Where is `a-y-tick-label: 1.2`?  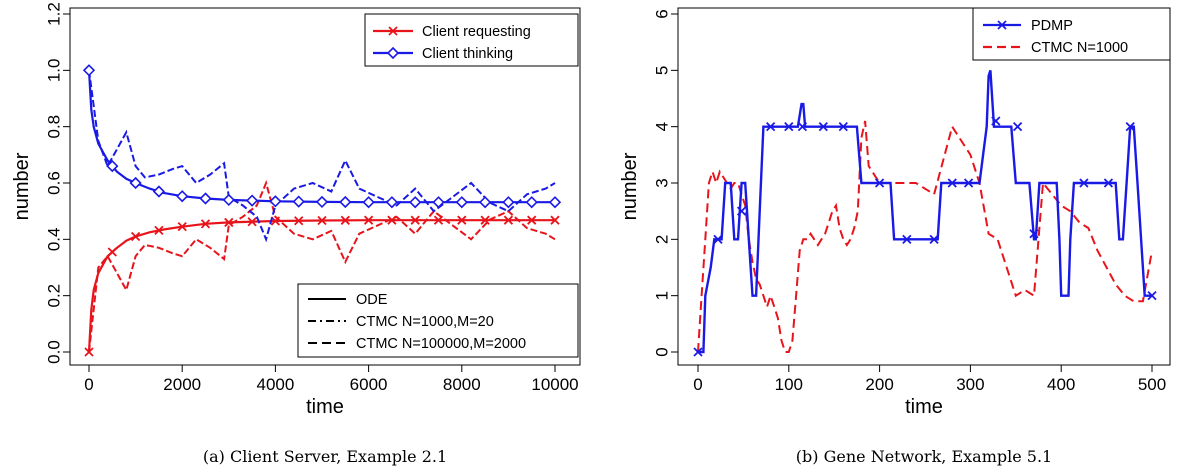 a-y-tick-label: 1.2 is located at coordinates (54, 14).